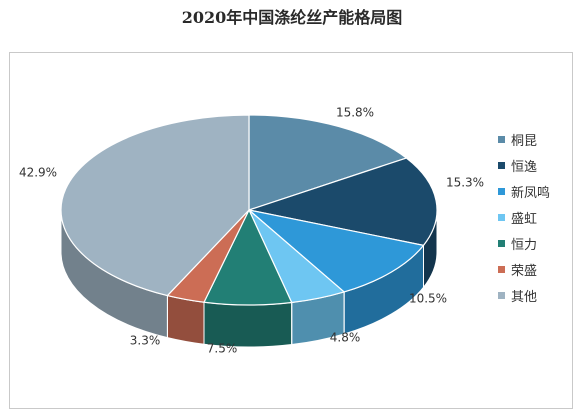 Image resolution: width=584 pixels, height=418 pixels. What do you see at coordinates (345, 338) in the screenshot?
I see `pie-label-3: 4.8%` at bounding box center [345, 338].